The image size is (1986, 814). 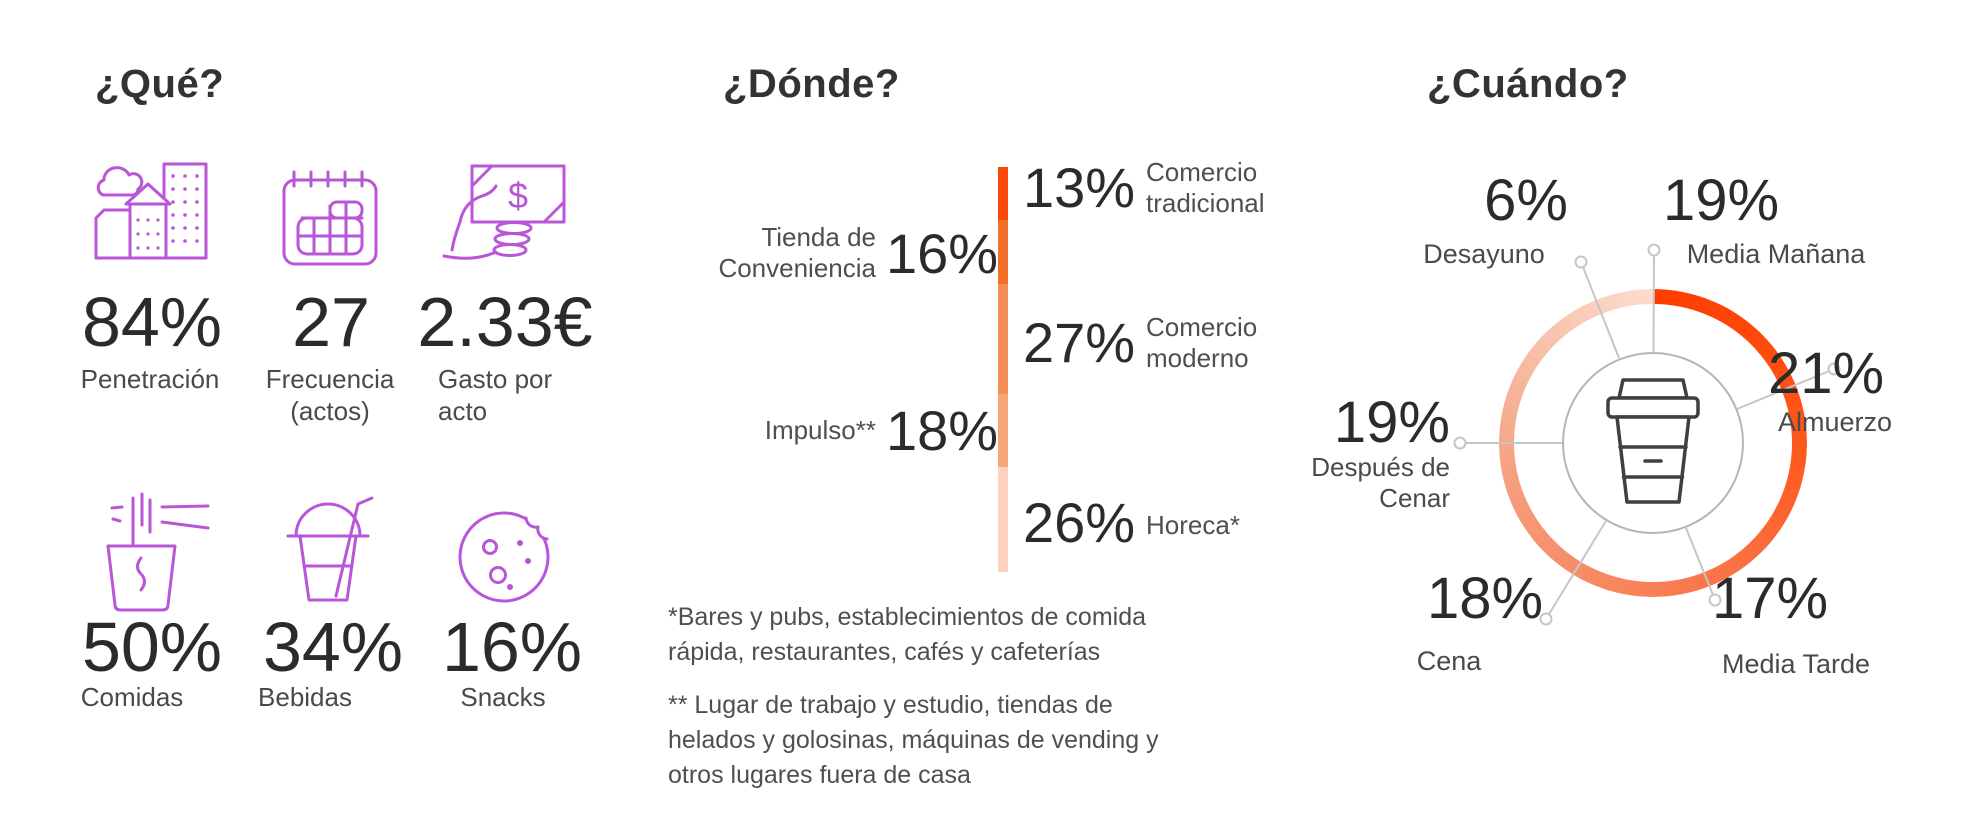 I want to click on moment-value: 6%, so click(x=1526, y=200).